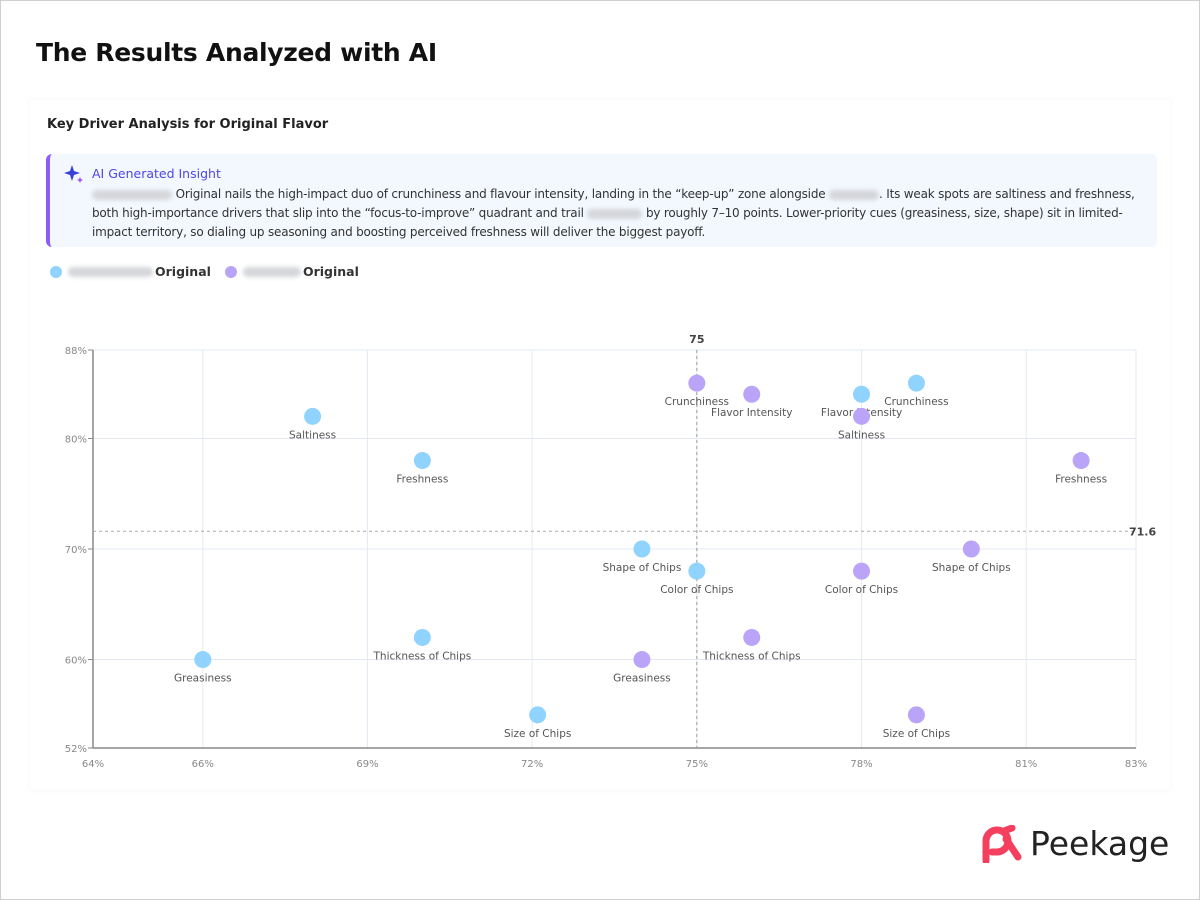  Describe the element at coordinates (76, 550) in the screenshot. I see `y-tick-label: 70%` at that location.